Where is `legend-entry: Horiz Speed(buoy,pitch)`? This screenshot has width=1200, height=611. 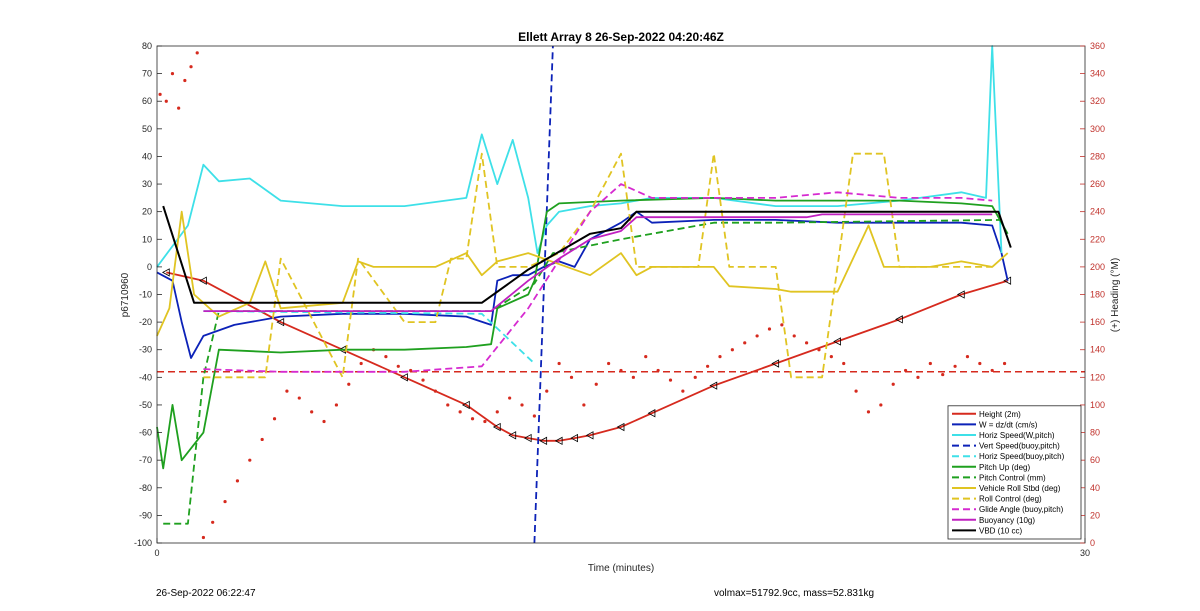
legend-entry: Horiz Speed(buoy,pitch) is located at coordinates (1022, 456).